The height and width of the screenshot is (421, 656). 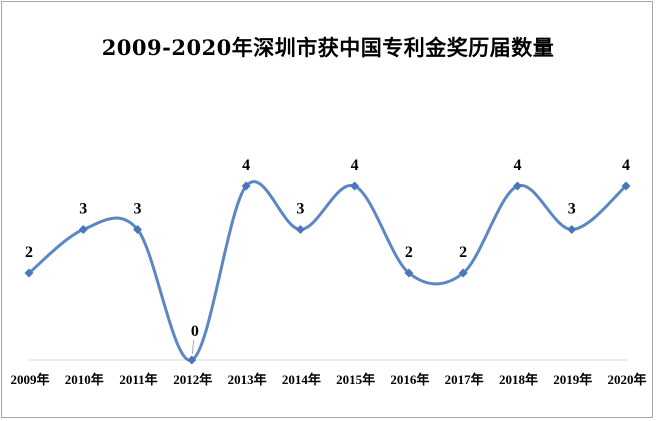 I want to click on x-tick-label: 2020年, so click(x=626, y=379).